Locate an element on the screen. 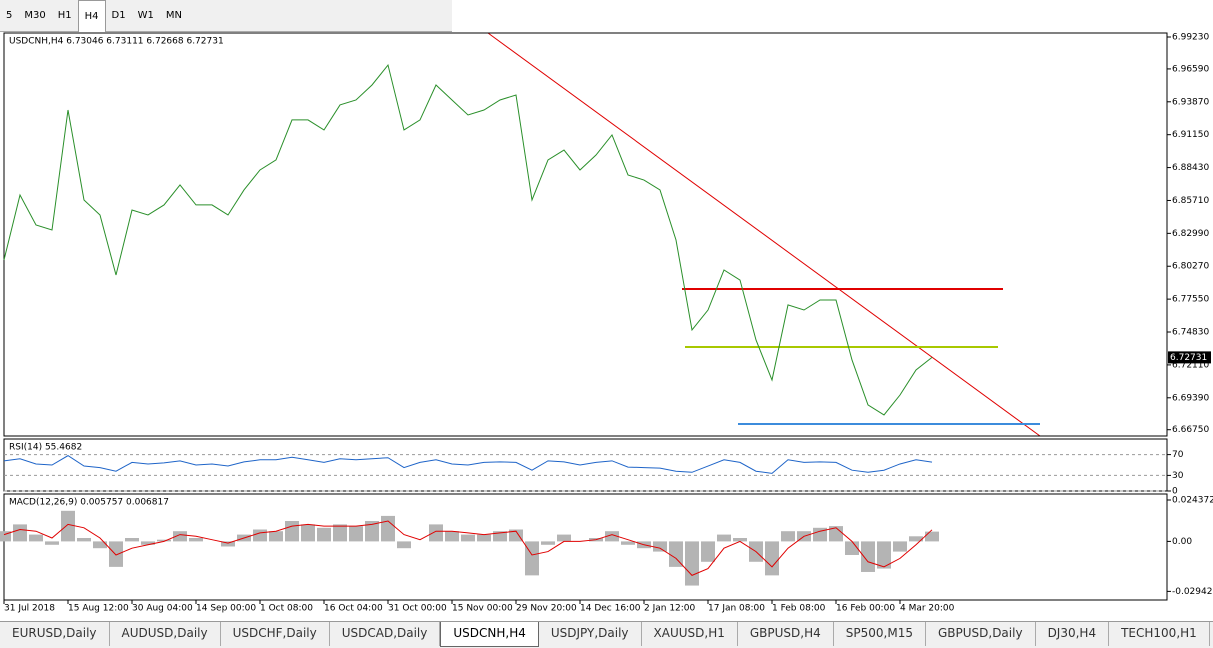 The height and width of the screenshot is (648, 1213). x-tick-label: 16 Oct 04:00 is located at coordinates (353, 609).